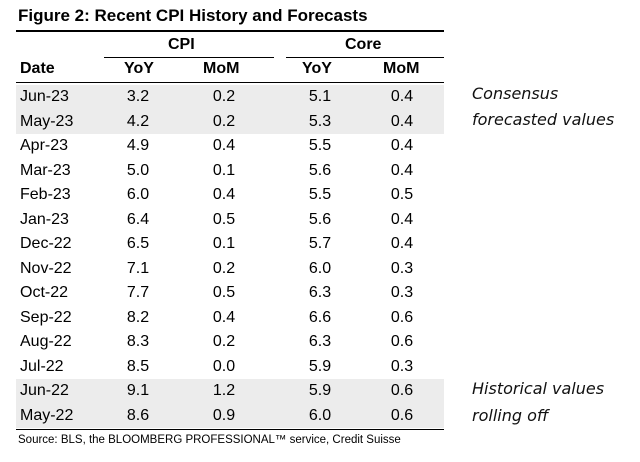 Image resolution: width=640 pixels, height=462 pixels. Describe the element at coordinates (138, 268) in the screenshot. I see `cpi-yoy-cell: 7.1` at that location.